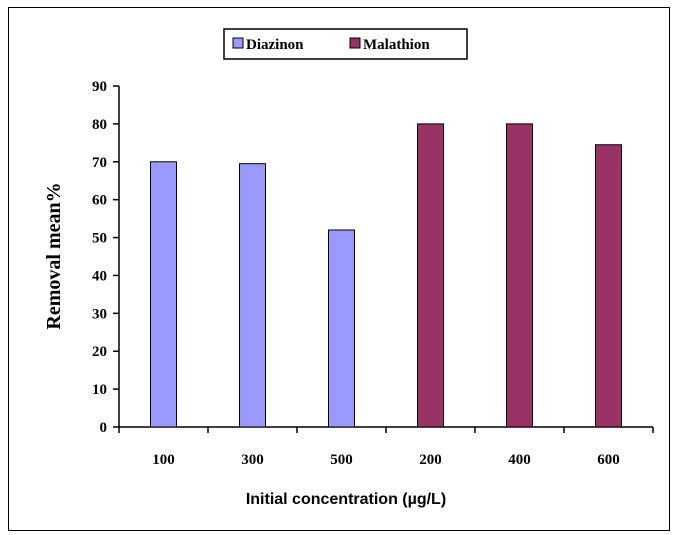 This screenshot has width=680, height=535. What do you see at coordinates (104, 428) in the screenshot?
I see `y-tick-label: 0` at bounding box center [104, 428].